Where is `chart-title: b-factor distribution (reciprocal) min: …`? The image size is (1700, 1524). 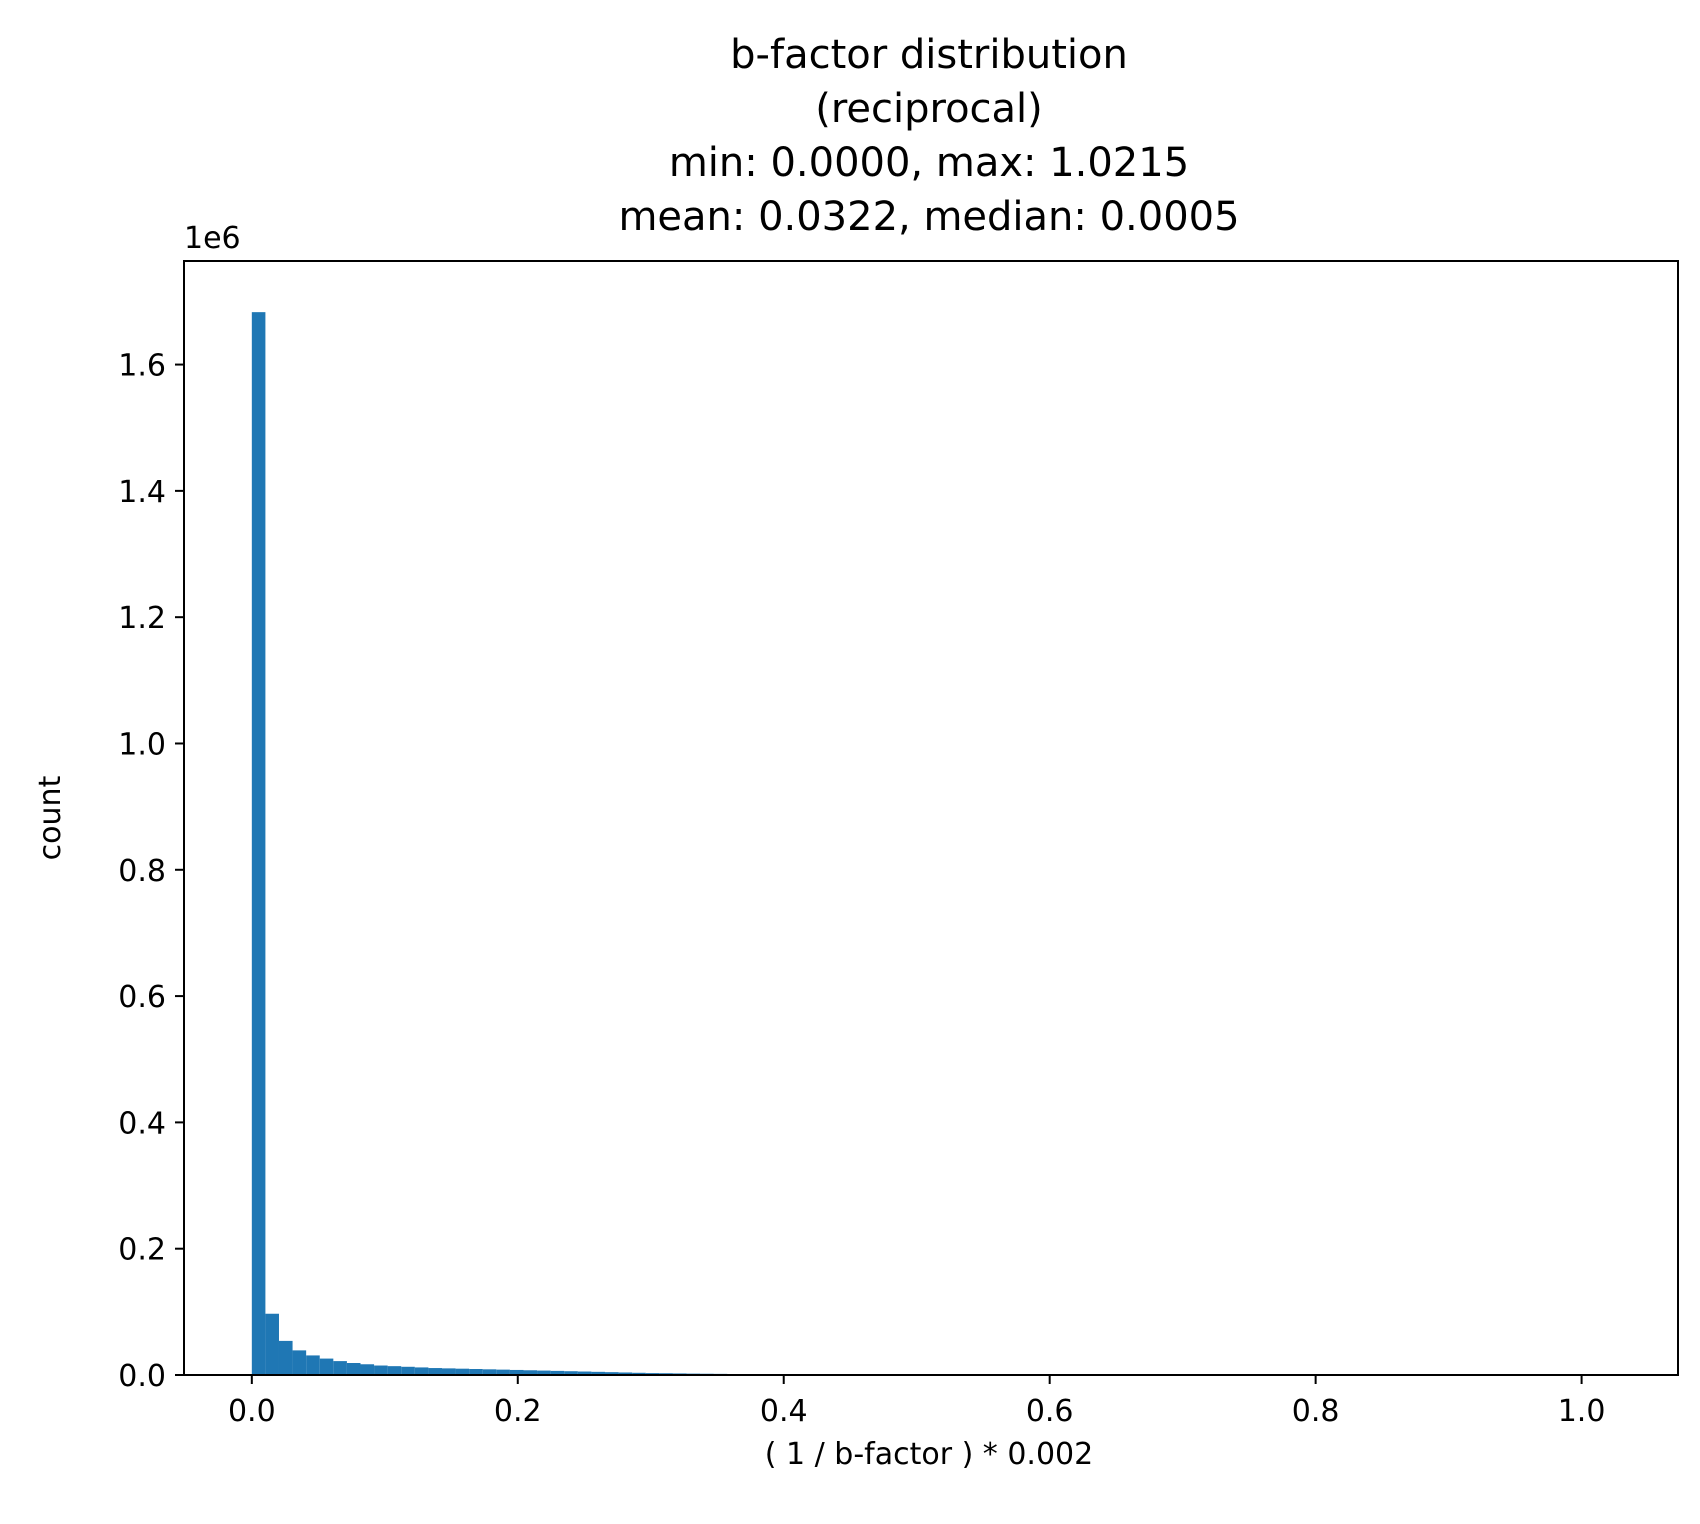
chart-title: b-factor distribution (reciprocal) min: … is located at coordinates (928, 136).